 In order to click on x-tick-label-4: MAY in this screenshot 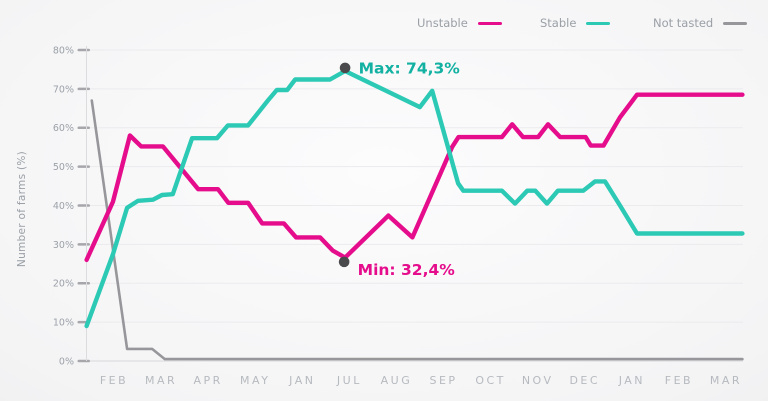, I will do `click(255, 380)`.